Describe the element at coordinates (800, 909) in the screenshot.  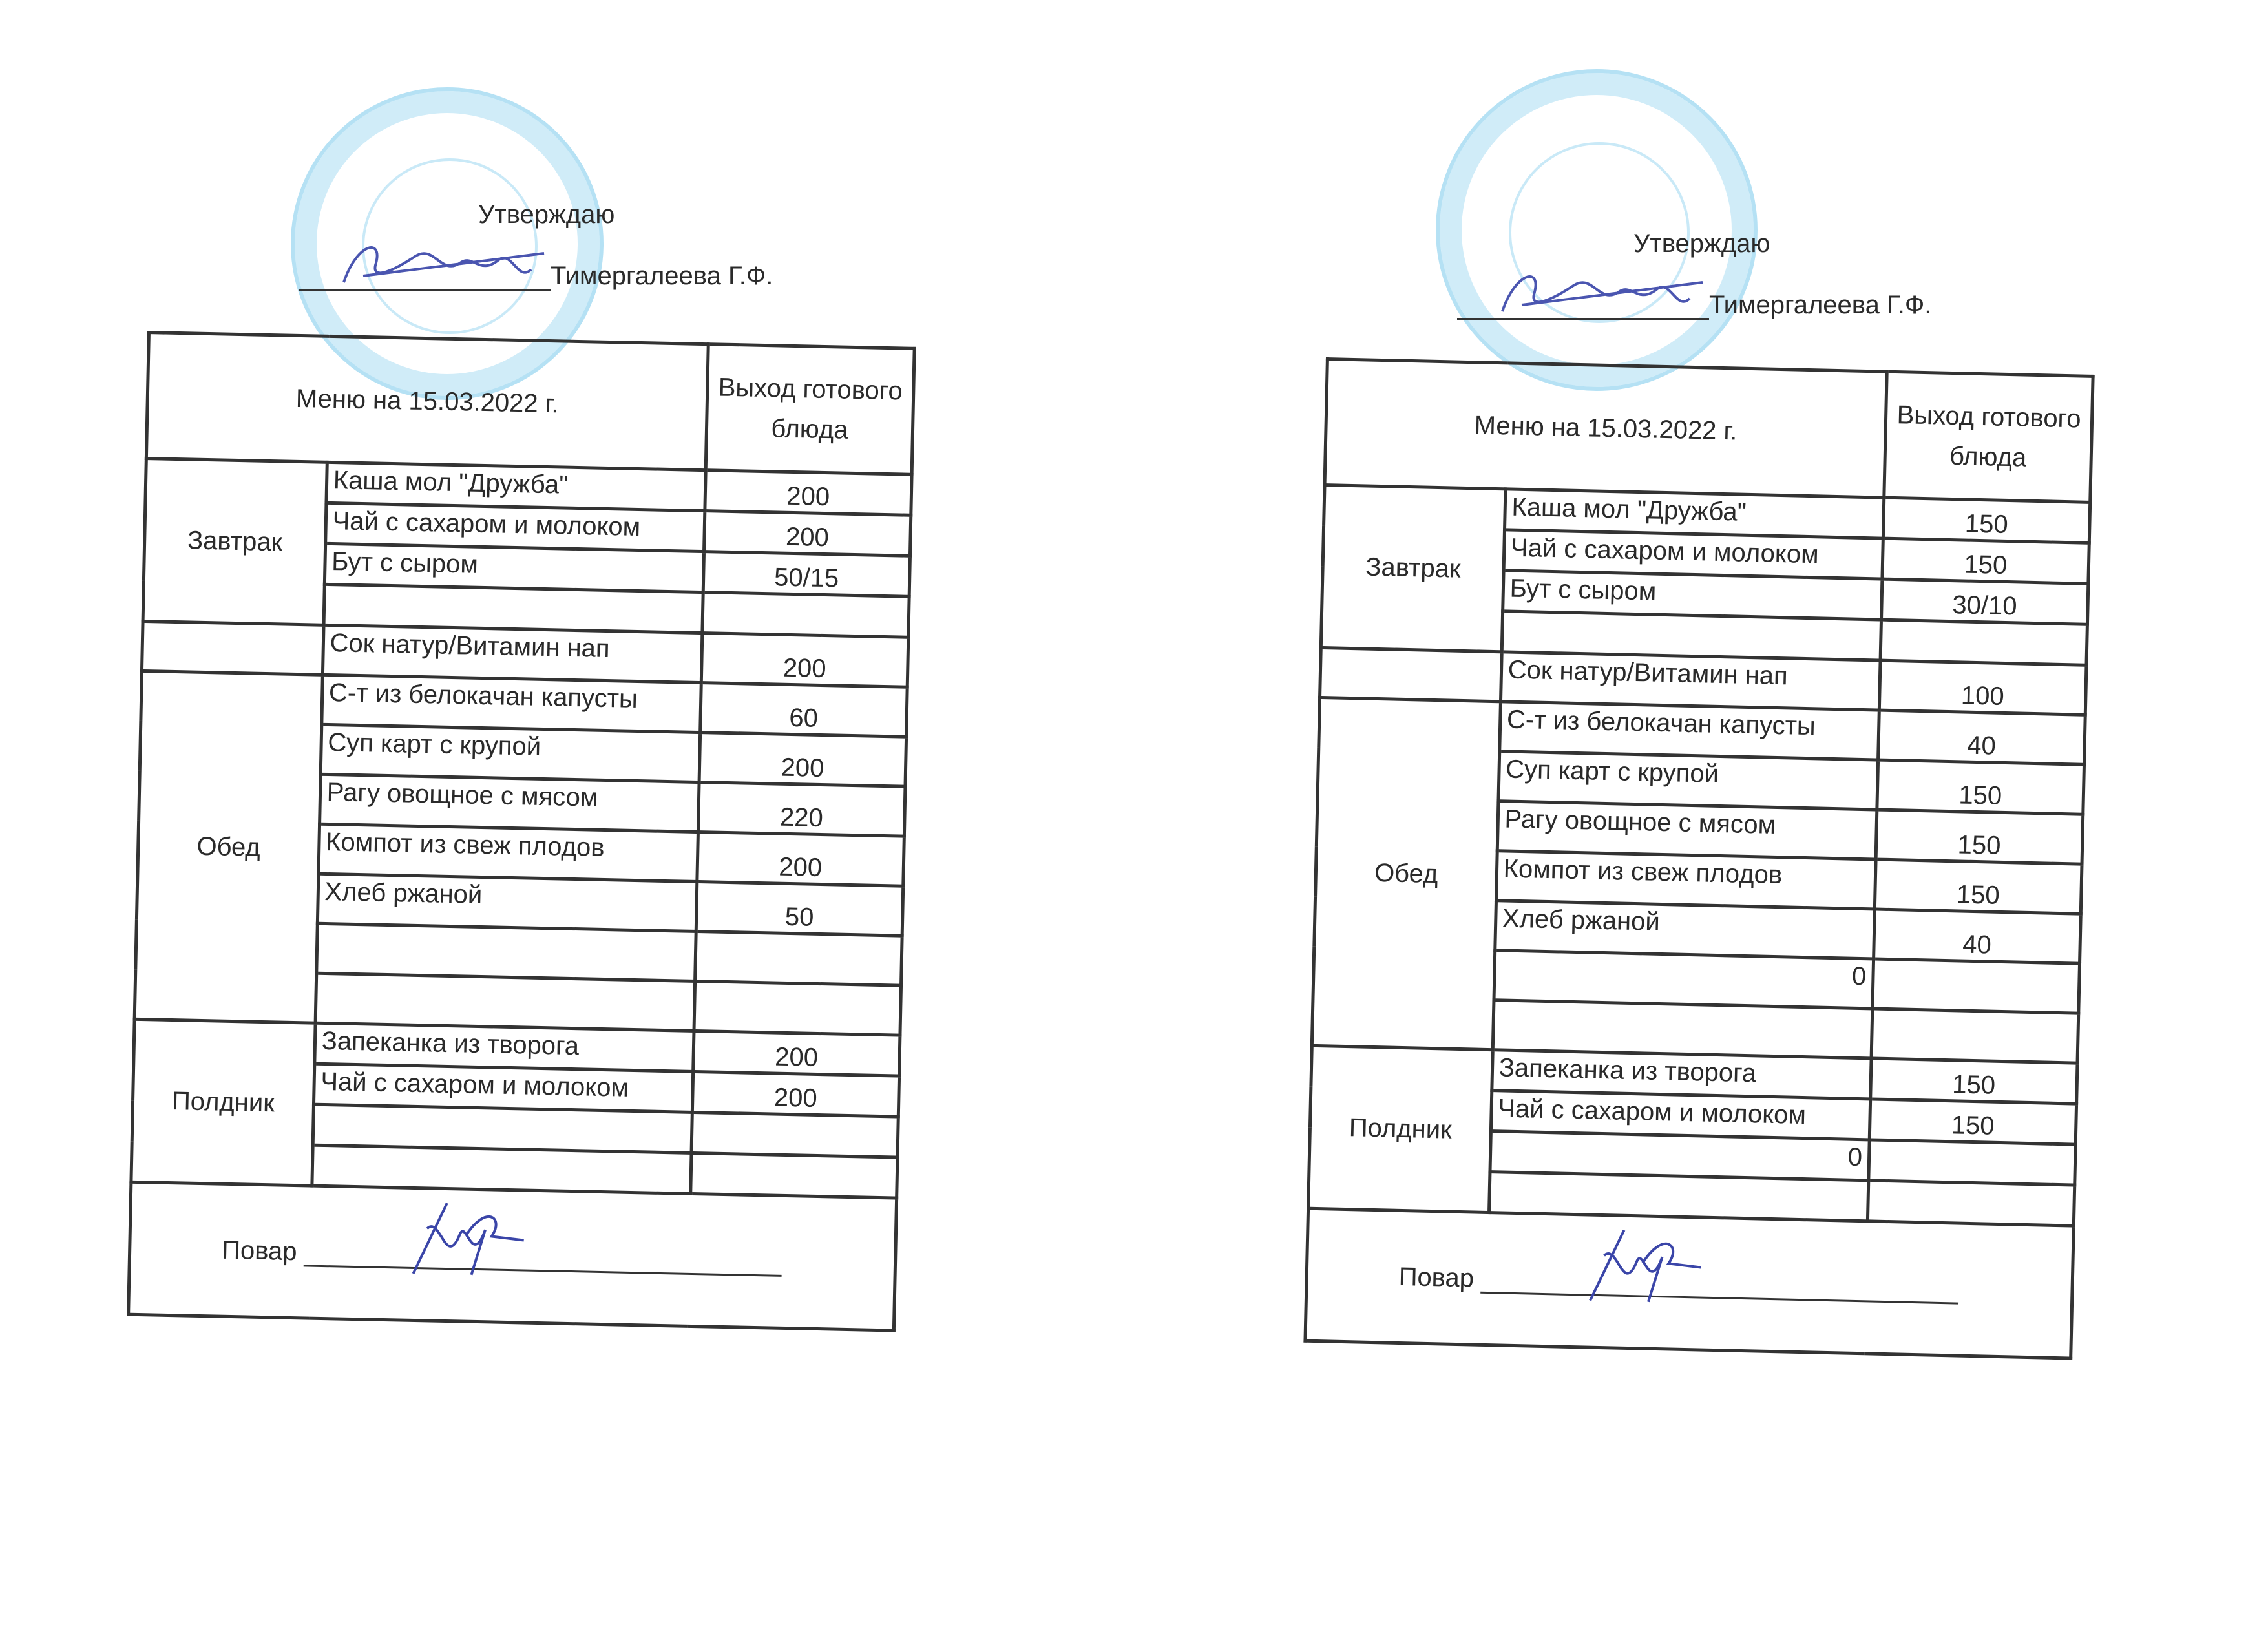
I see `dish-yield: 50` at that location.